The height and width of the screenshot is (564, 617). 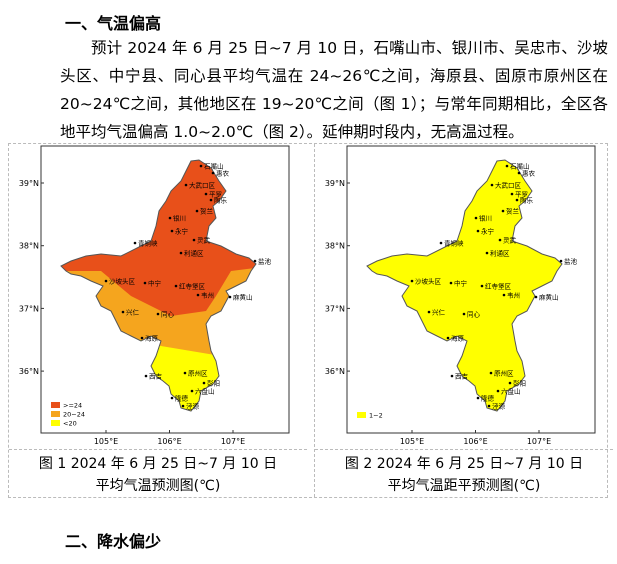 I want to click on city-label: 同心, so click(x=474, y=315).